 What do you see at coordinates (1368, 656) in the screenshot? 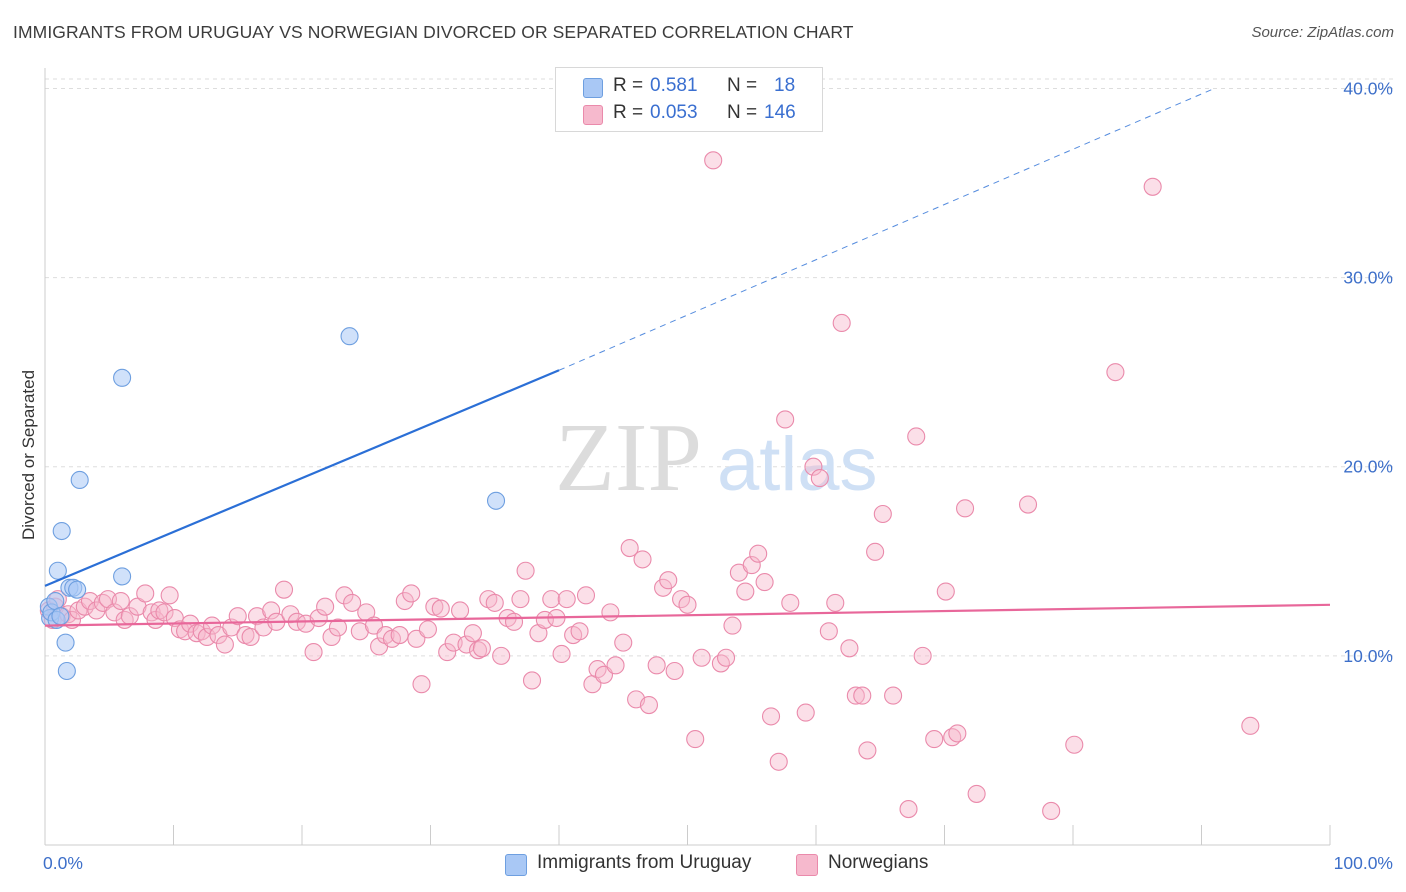
I see `y-tick-label: 10.0%` at bounding box center [1368, 656].